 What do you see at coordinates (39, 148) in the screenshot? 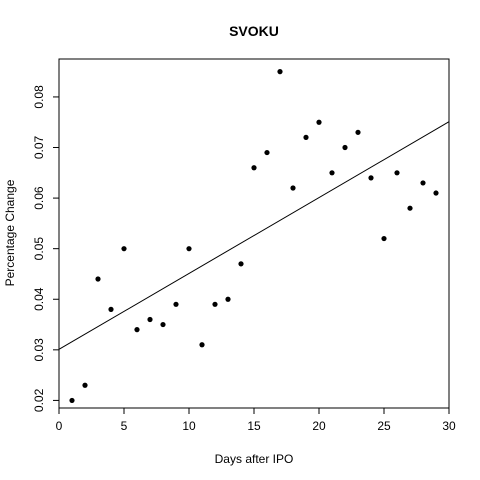
I see `y-tick-label: 0.07` at bounding box center [39, 148].